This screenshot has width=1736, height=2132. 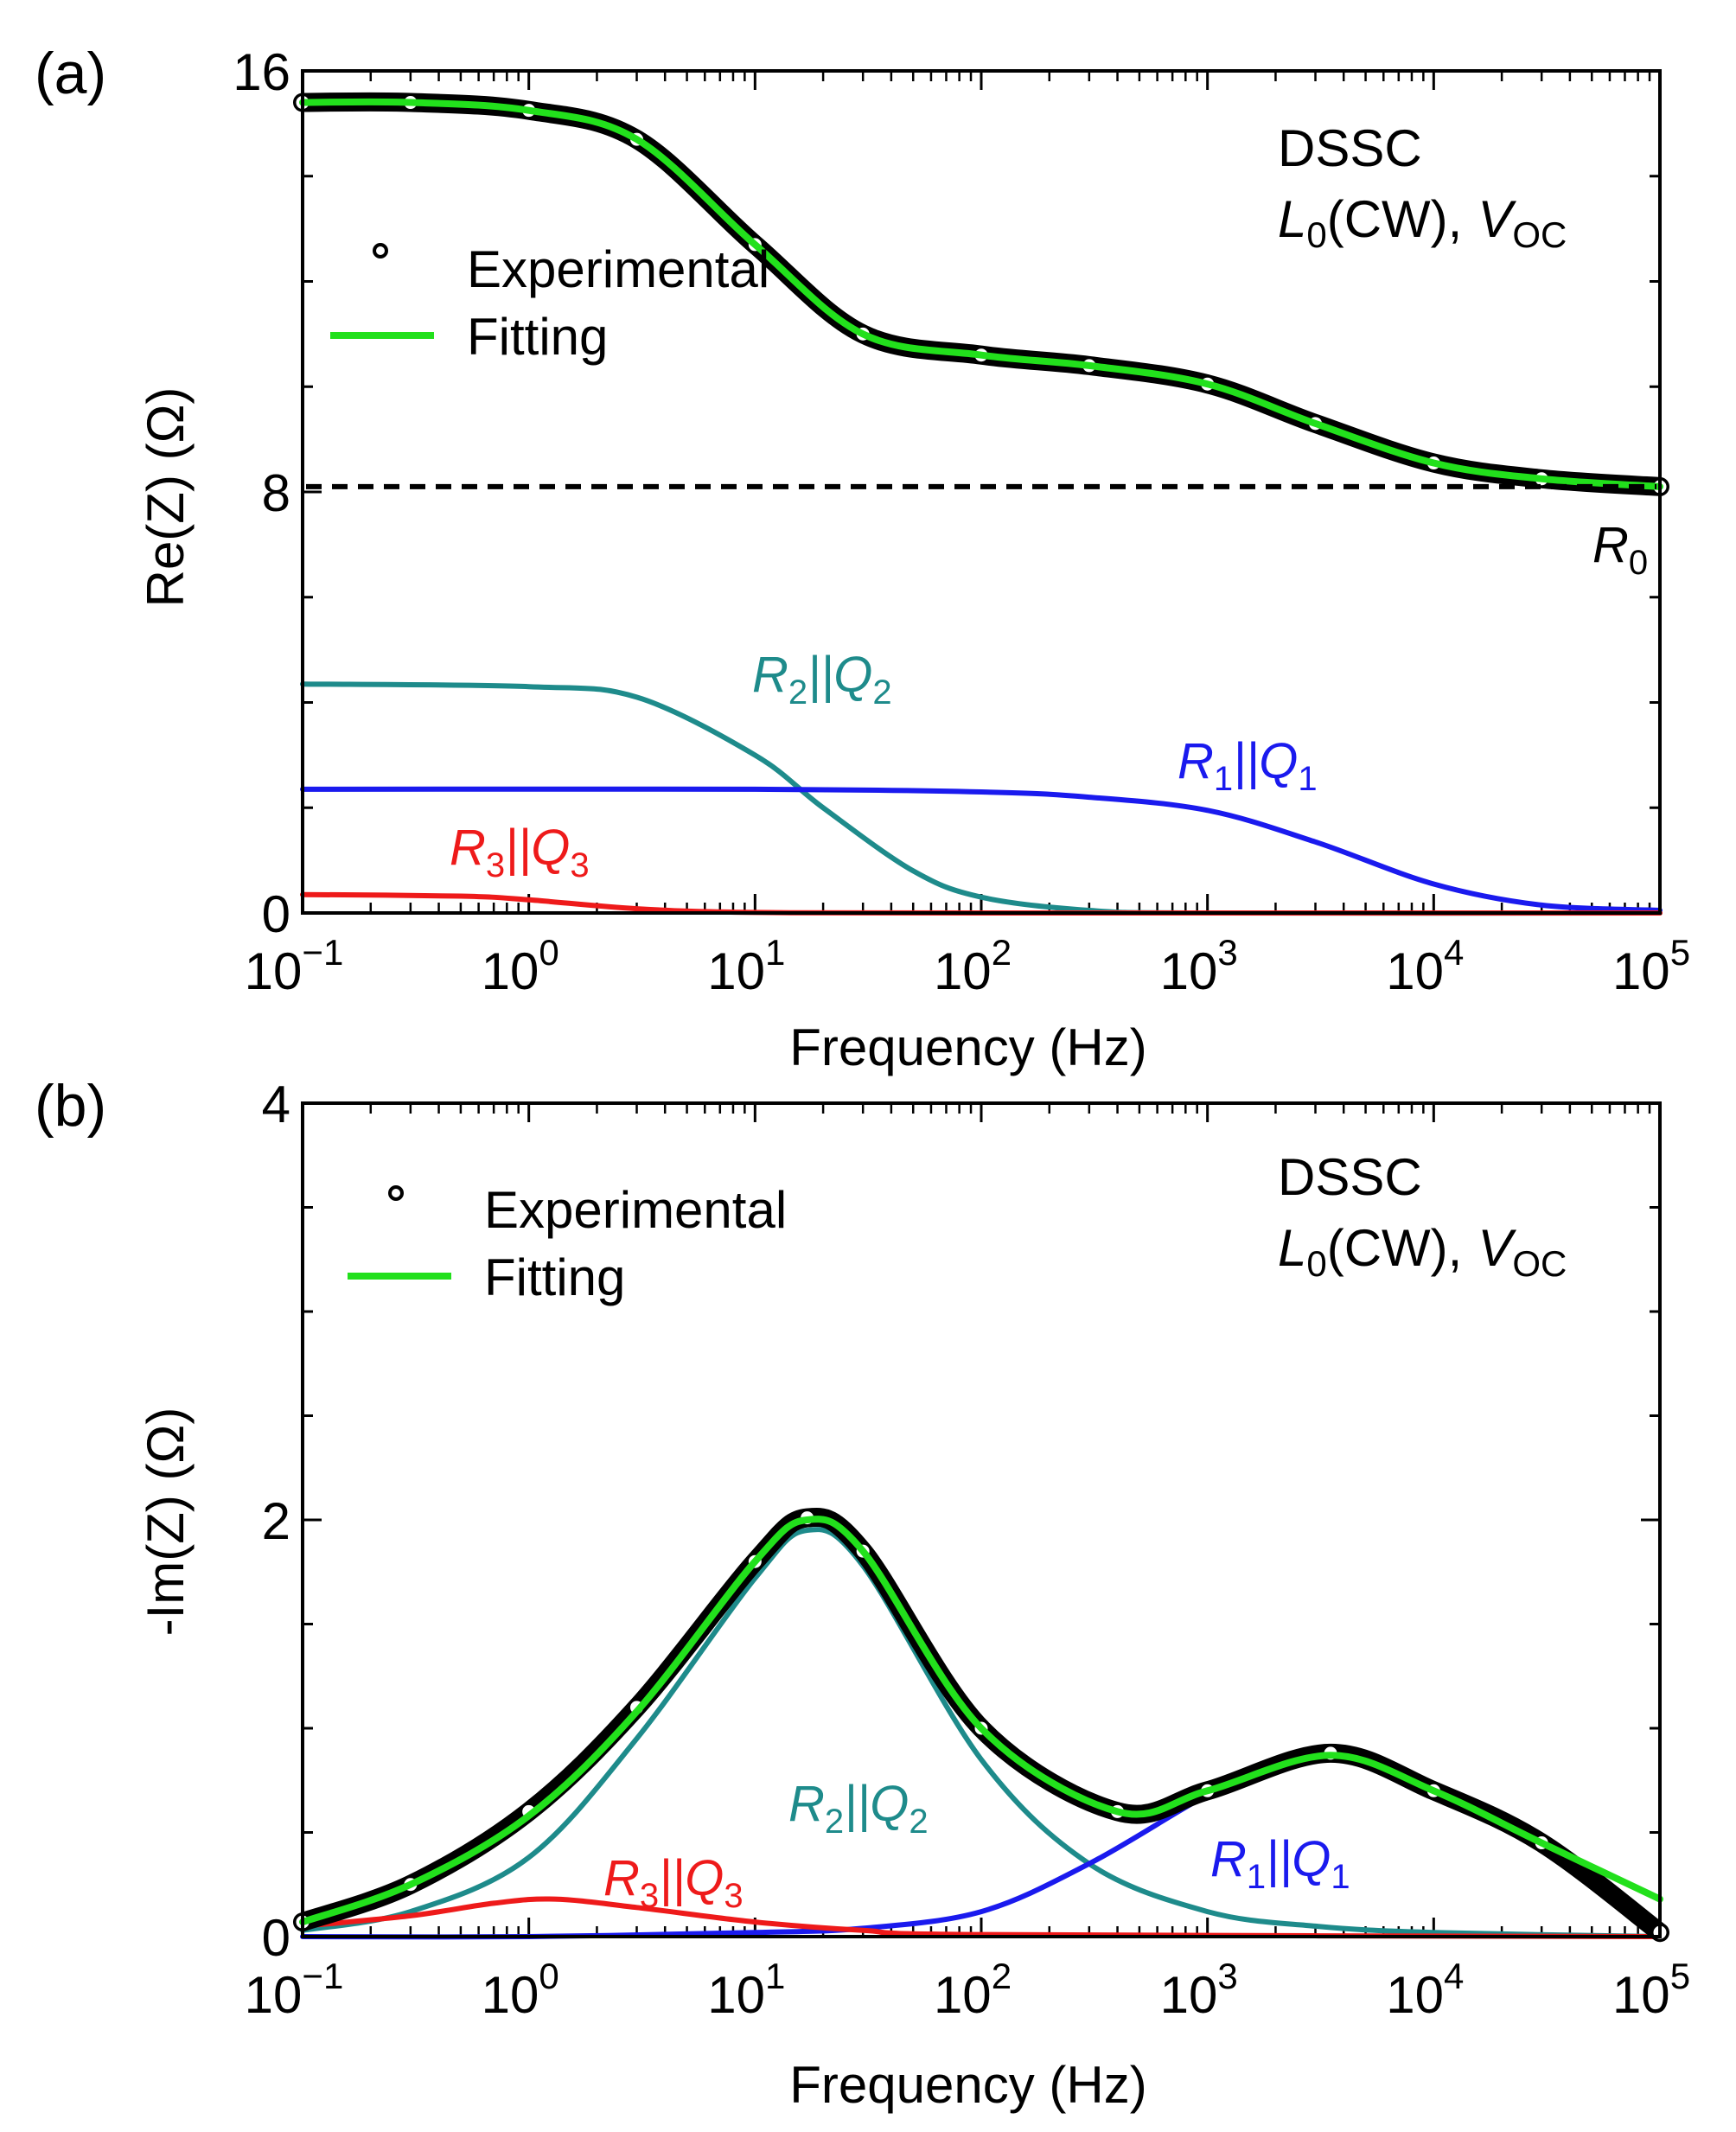 I want to click on label-r2-q2-b: R2||Q2, so click(x=858, y=1808).